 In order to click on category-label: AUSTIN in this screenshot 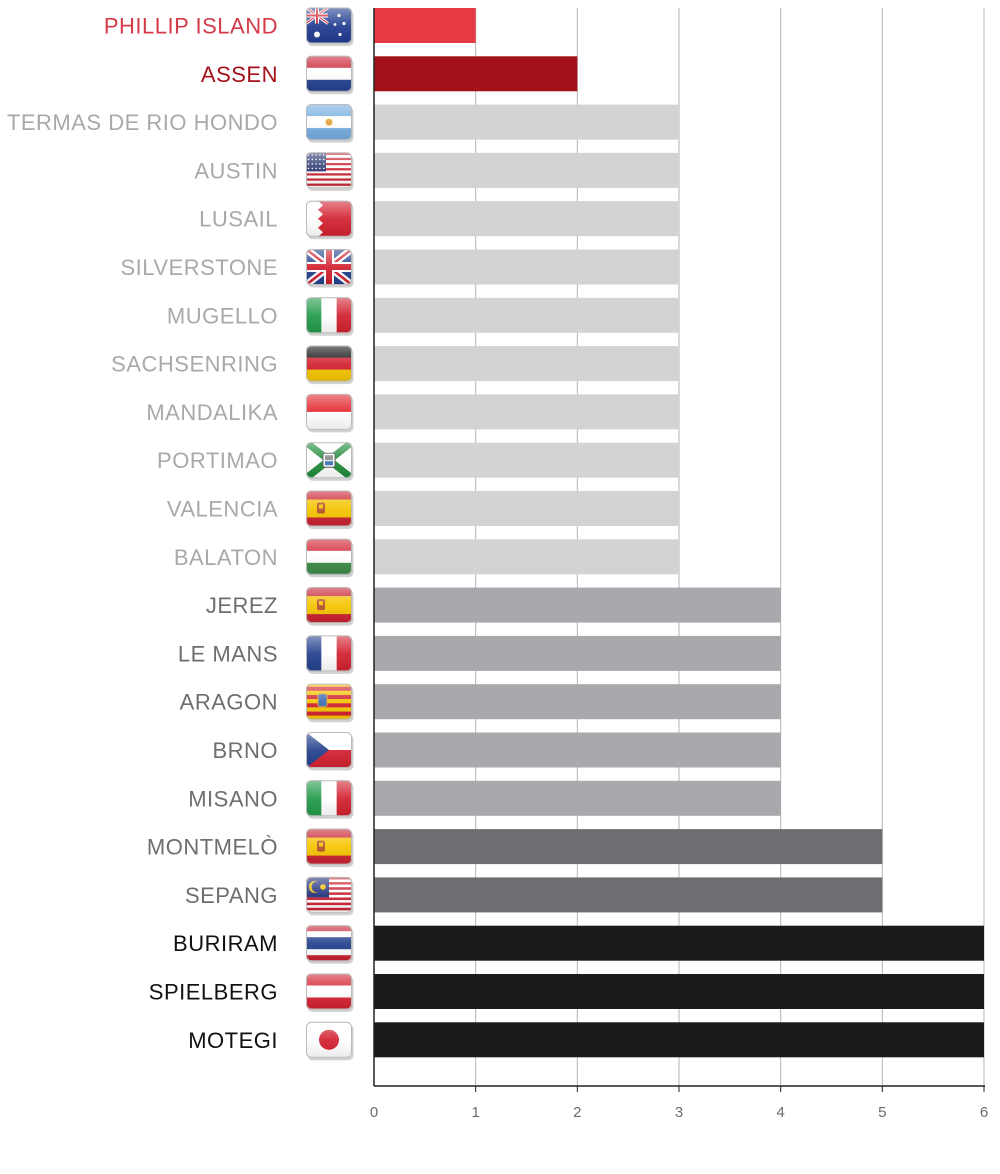, I will do `click(236, 170)`.